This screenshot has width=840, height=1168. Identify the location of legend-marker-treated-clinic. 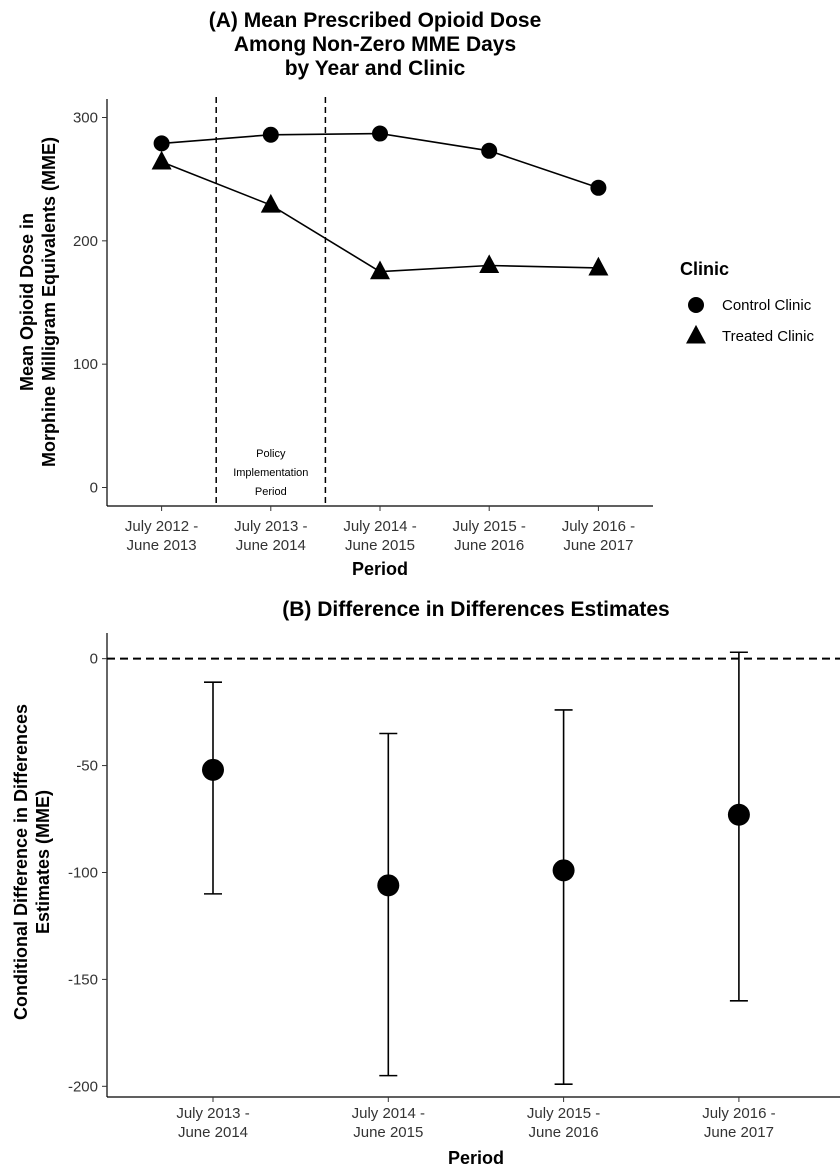
(696, 334).